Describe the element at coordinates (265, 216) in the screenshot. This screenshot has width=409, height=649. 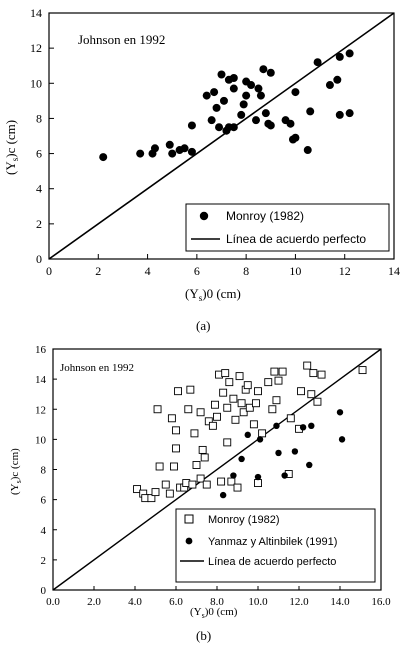
I see `legend-label-monroy-a: Monroy (1982)` at that location.